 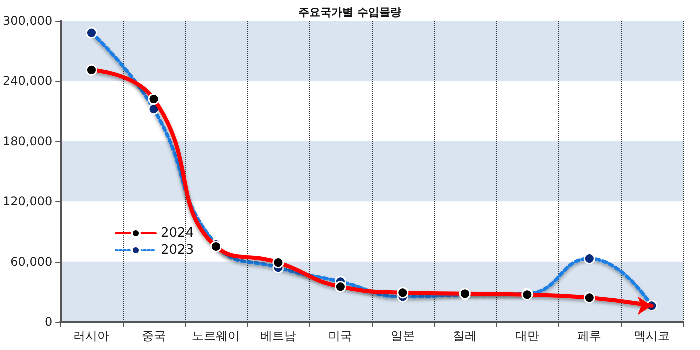 I want to click on x-tick-label: 칠레, so click(x=465, y=336).